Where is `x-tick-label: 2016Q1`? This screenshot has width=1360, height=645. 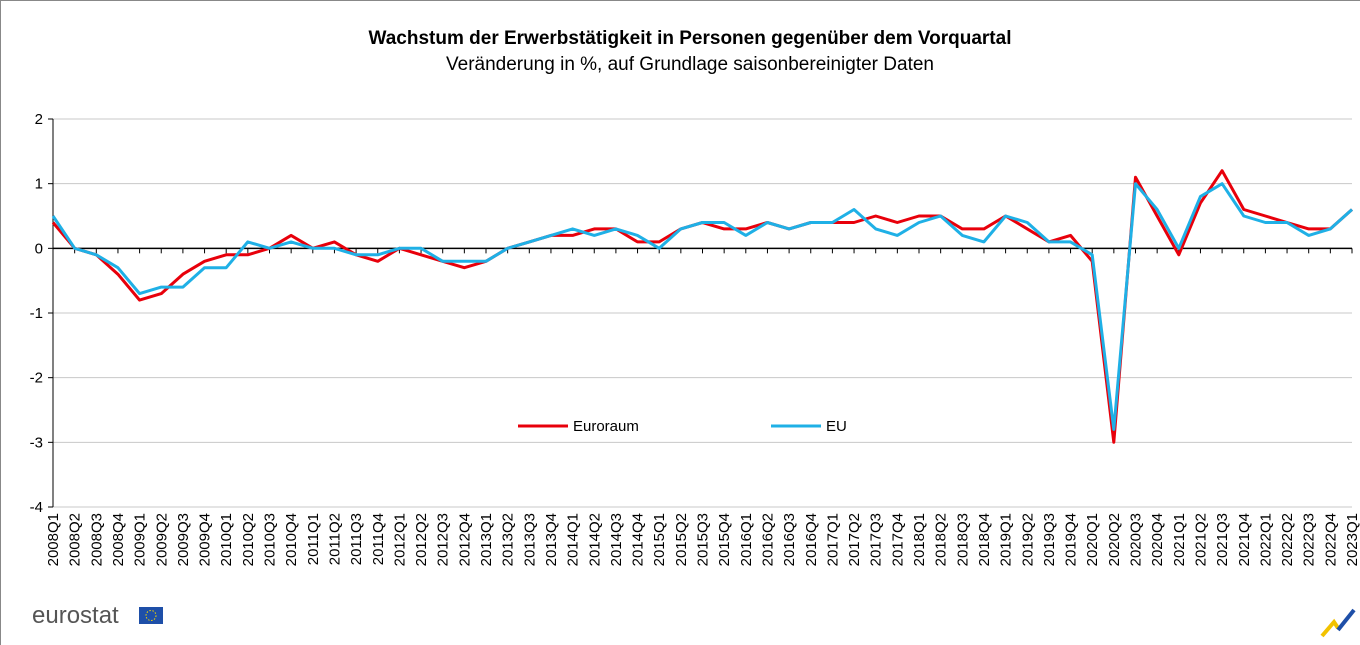
x-tick-label: 2016Q1 is located at coordinates (746, 539).